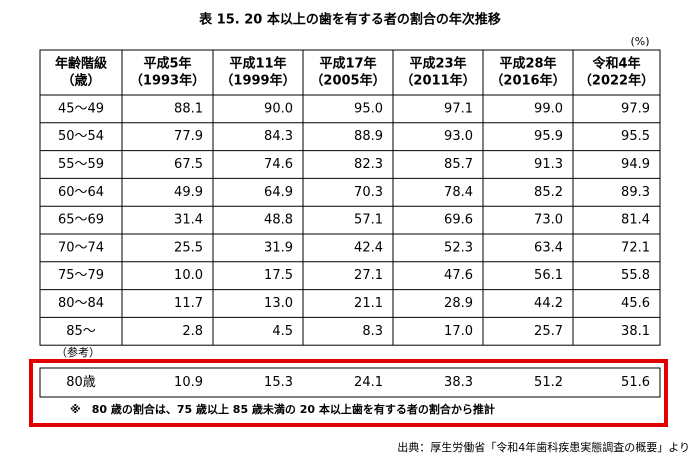  What do you see at coordinates (548, 331) in the screenshot?
I see `cell-value: 25.7` at bounding box center [548, 331].